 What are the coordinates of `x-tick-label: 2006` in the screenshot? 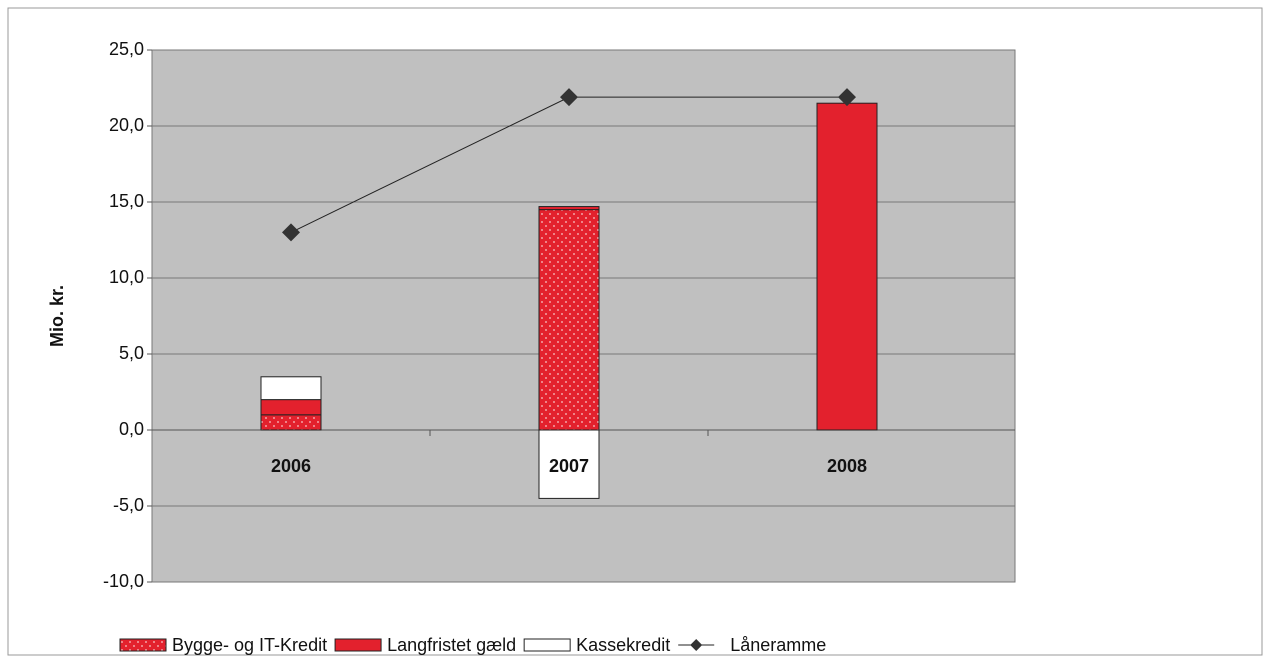 It's located at (291, 466).